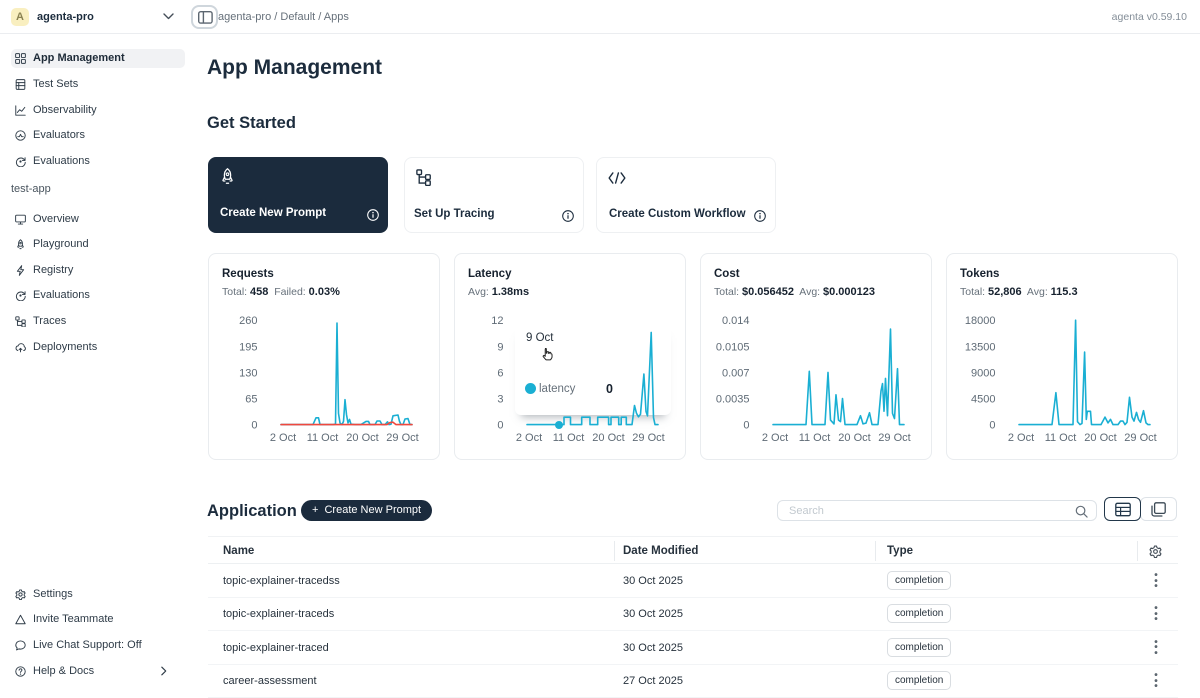  Describe the element at coordinates (983, 373) in the screenshot. I see `svg-text: 9000` at that location.